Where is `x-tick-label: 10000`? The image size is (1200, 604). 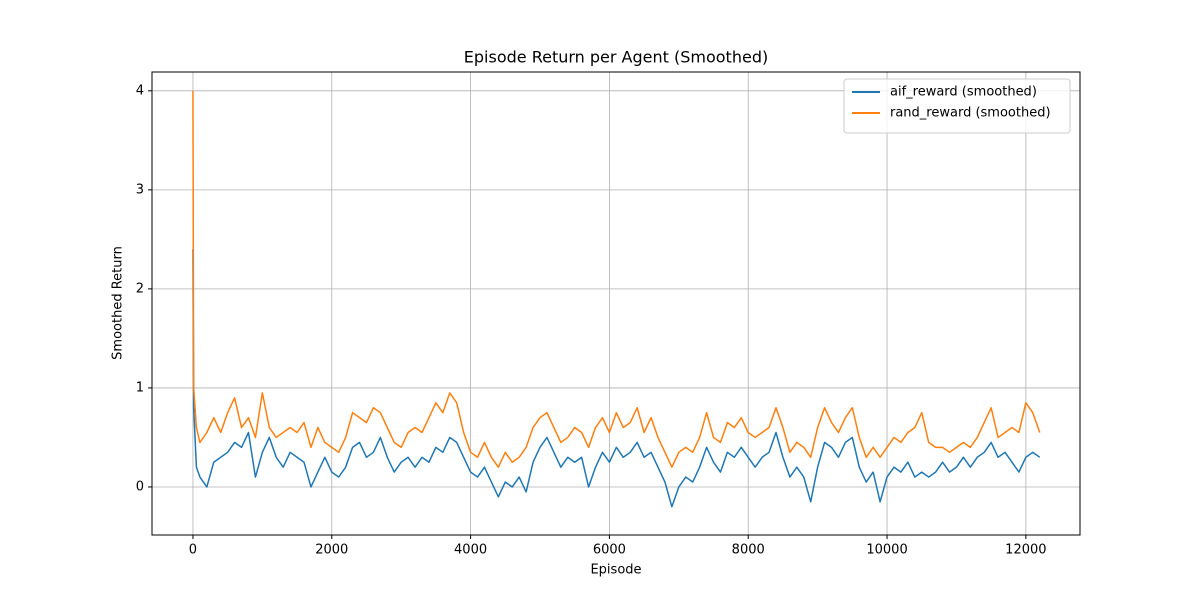 x-tick-label: 10000 is located at coordinates (886, 550).